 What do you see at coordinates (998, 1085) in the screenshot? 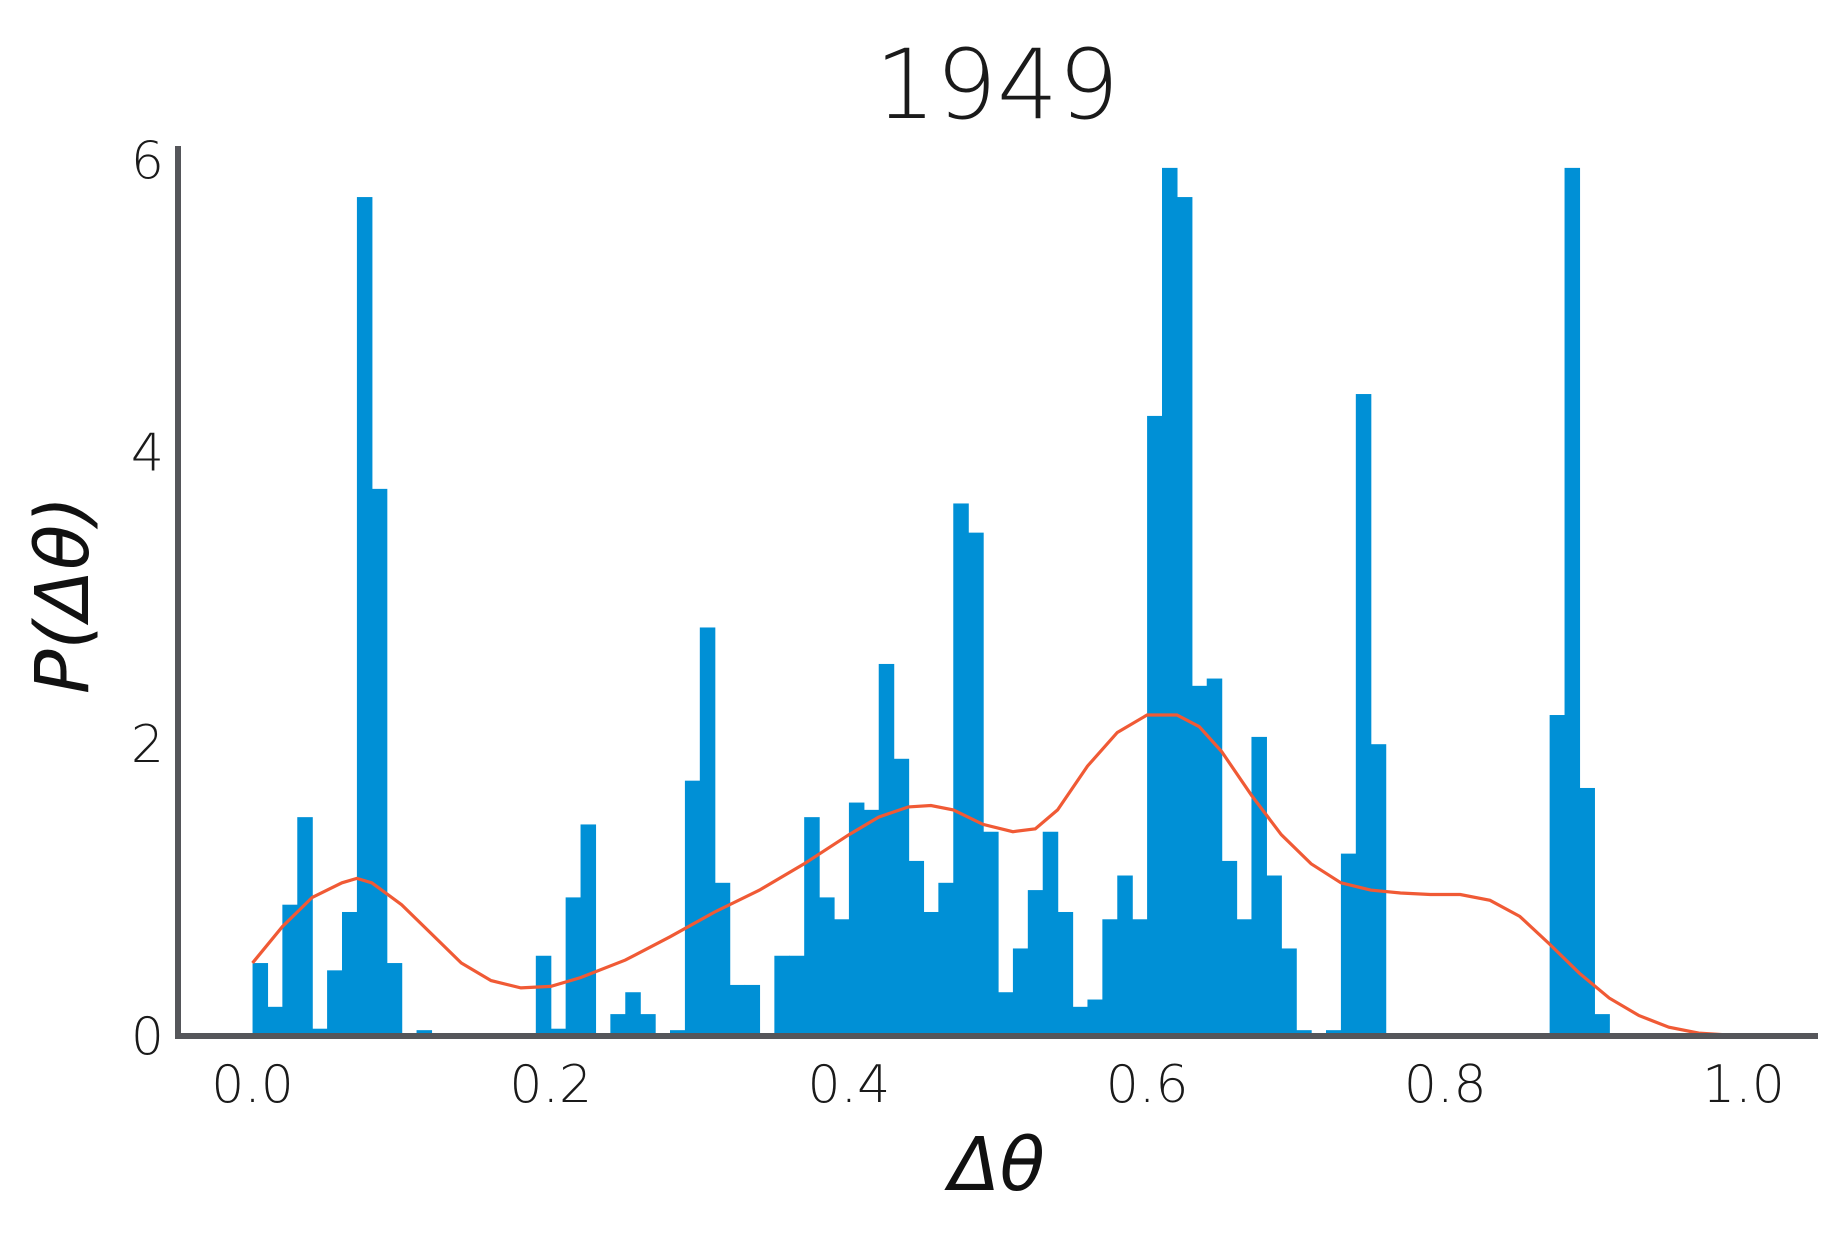
I see `x-tick-labels: 0.0 0.2 0.4 0.6 0.8 1.0` at bounding box center [998, 1085].